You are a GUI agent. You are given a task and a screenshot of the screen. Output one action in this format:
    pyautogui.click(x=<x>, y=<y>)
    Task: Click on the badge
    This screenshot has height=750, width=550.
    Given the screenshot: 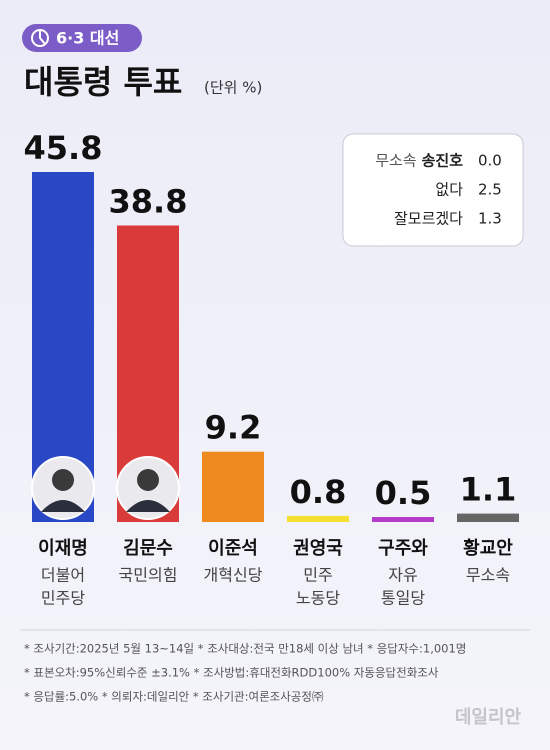 What is the action you would take?
    pyautogui.click(x=82, y=38)
    